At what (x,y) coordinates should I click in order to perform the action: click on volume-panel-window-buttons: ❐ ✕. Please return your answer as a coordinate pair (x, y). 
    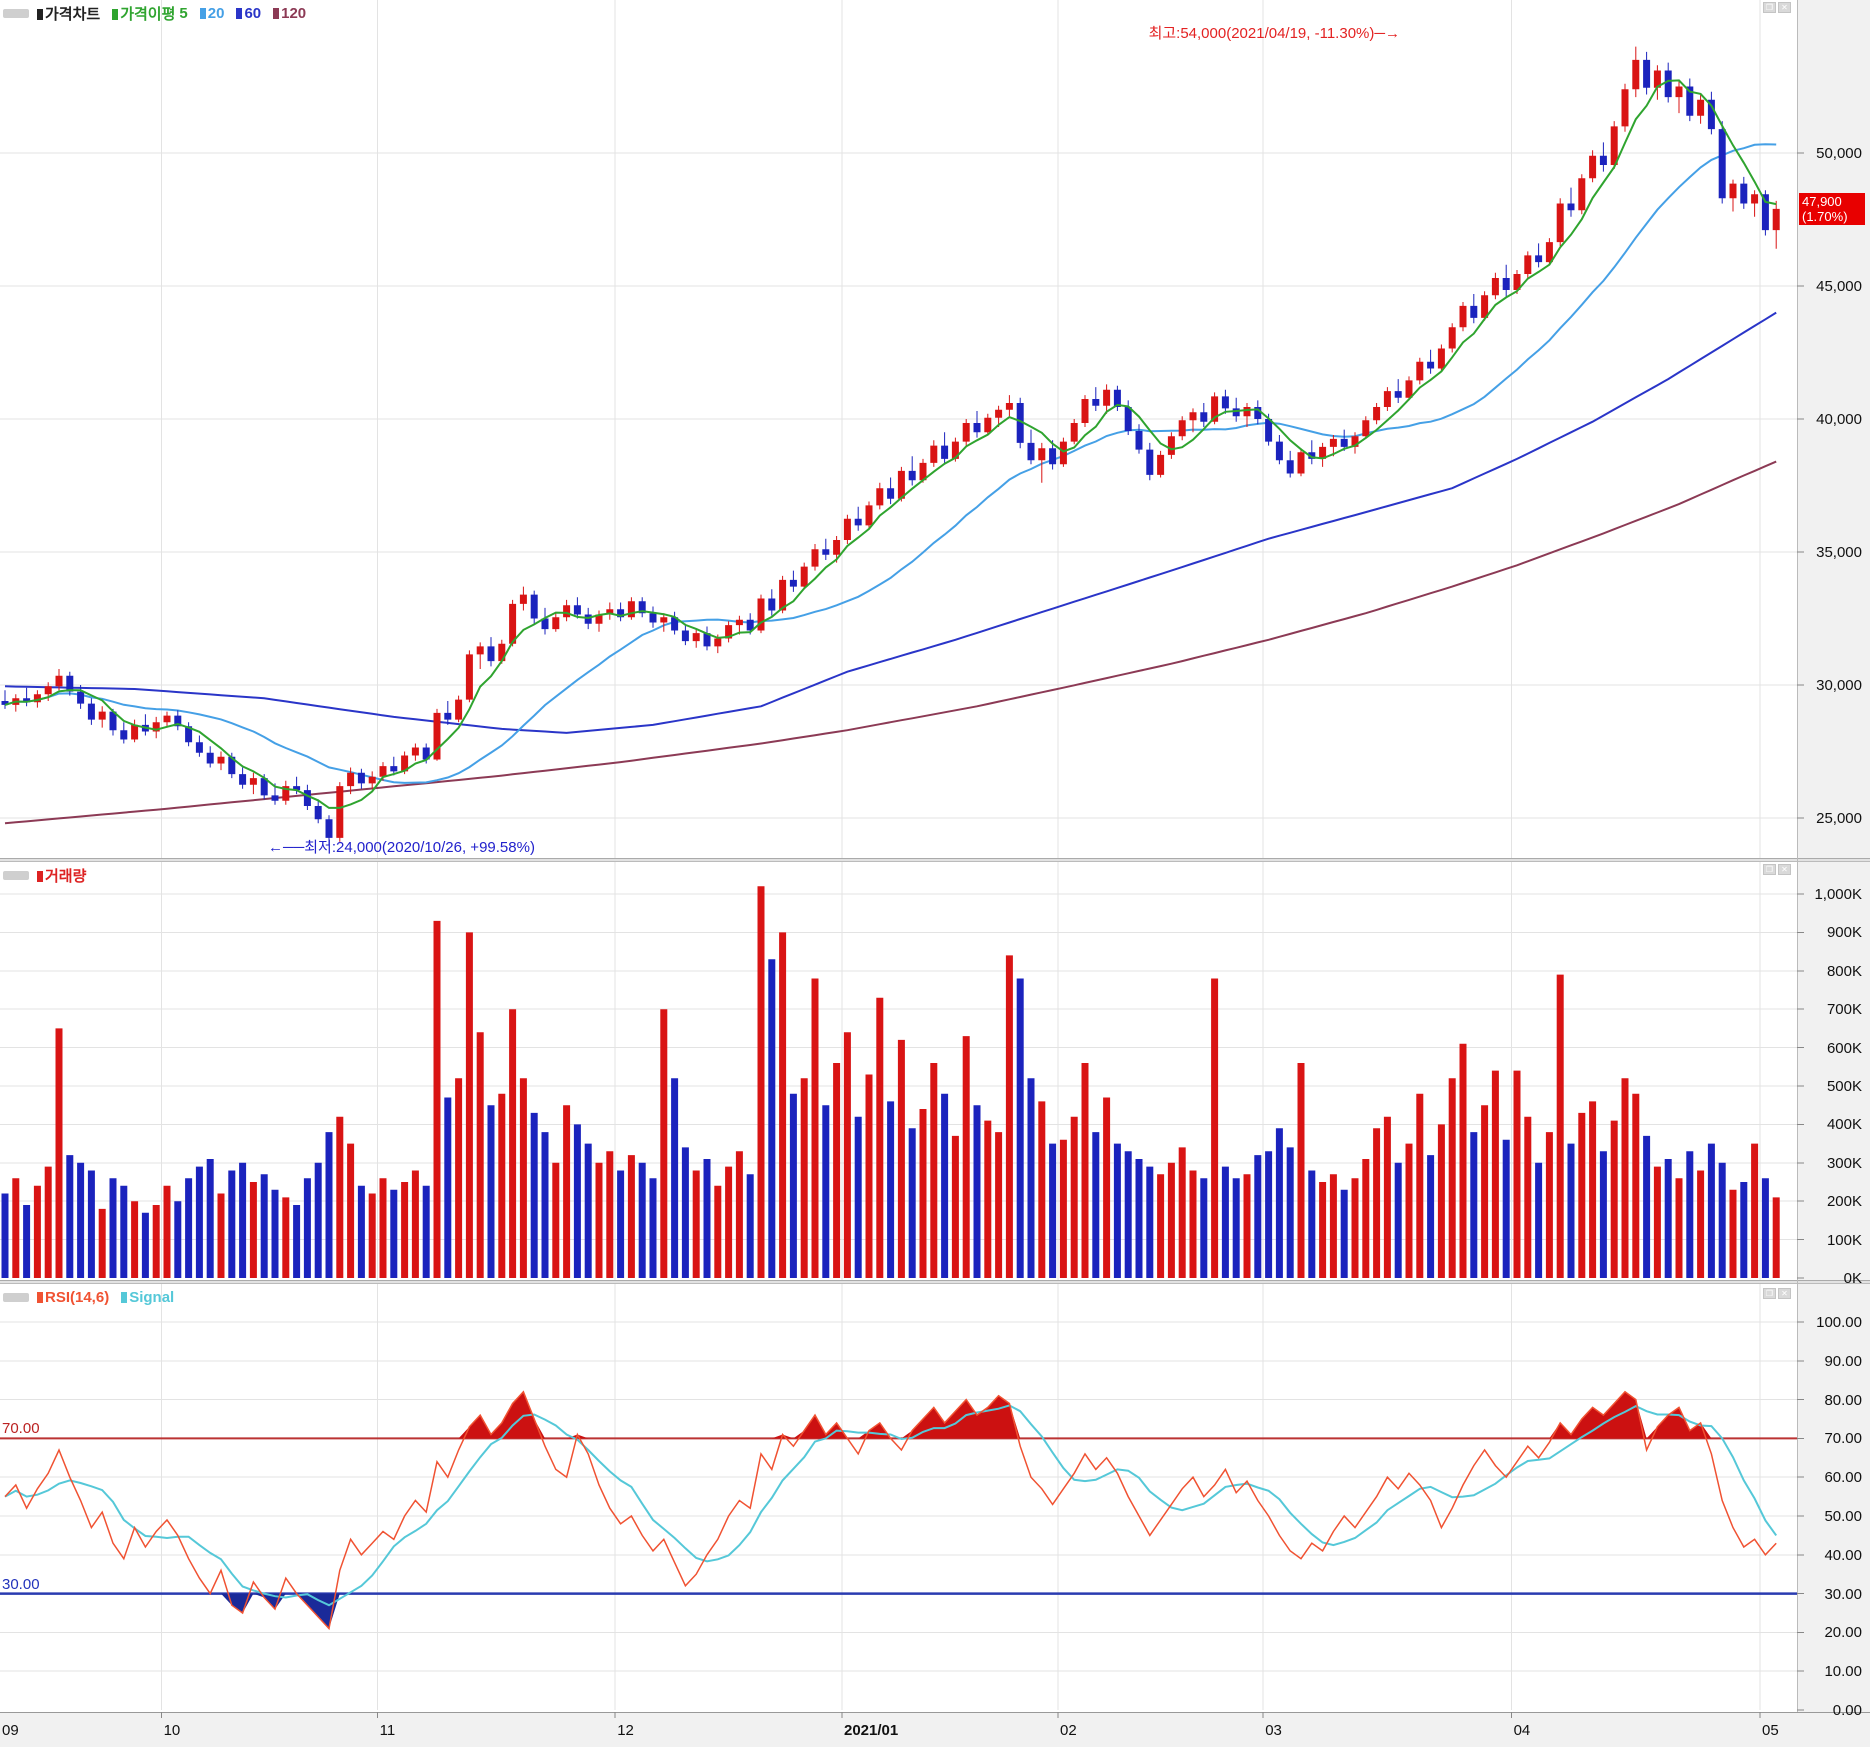
    Looking at the image, I should click on (1777, 869).